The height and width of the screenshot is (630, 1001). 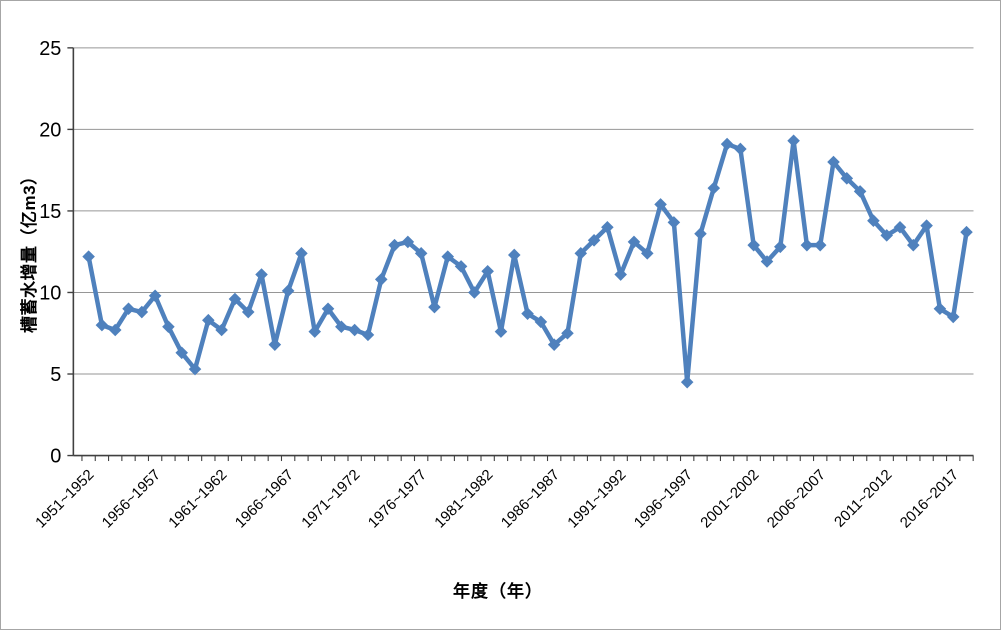 What do you see at coordinates (57, 253) in the screenshot?
I see `y-axis: 0 5 10 15 20 25` at bounding box center [57, 253].